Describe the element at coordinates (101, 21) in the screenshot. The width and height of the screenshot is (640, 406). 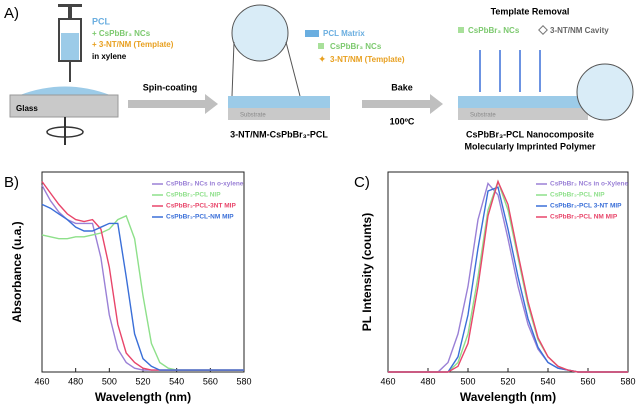
I see `label: PCL` at that location.